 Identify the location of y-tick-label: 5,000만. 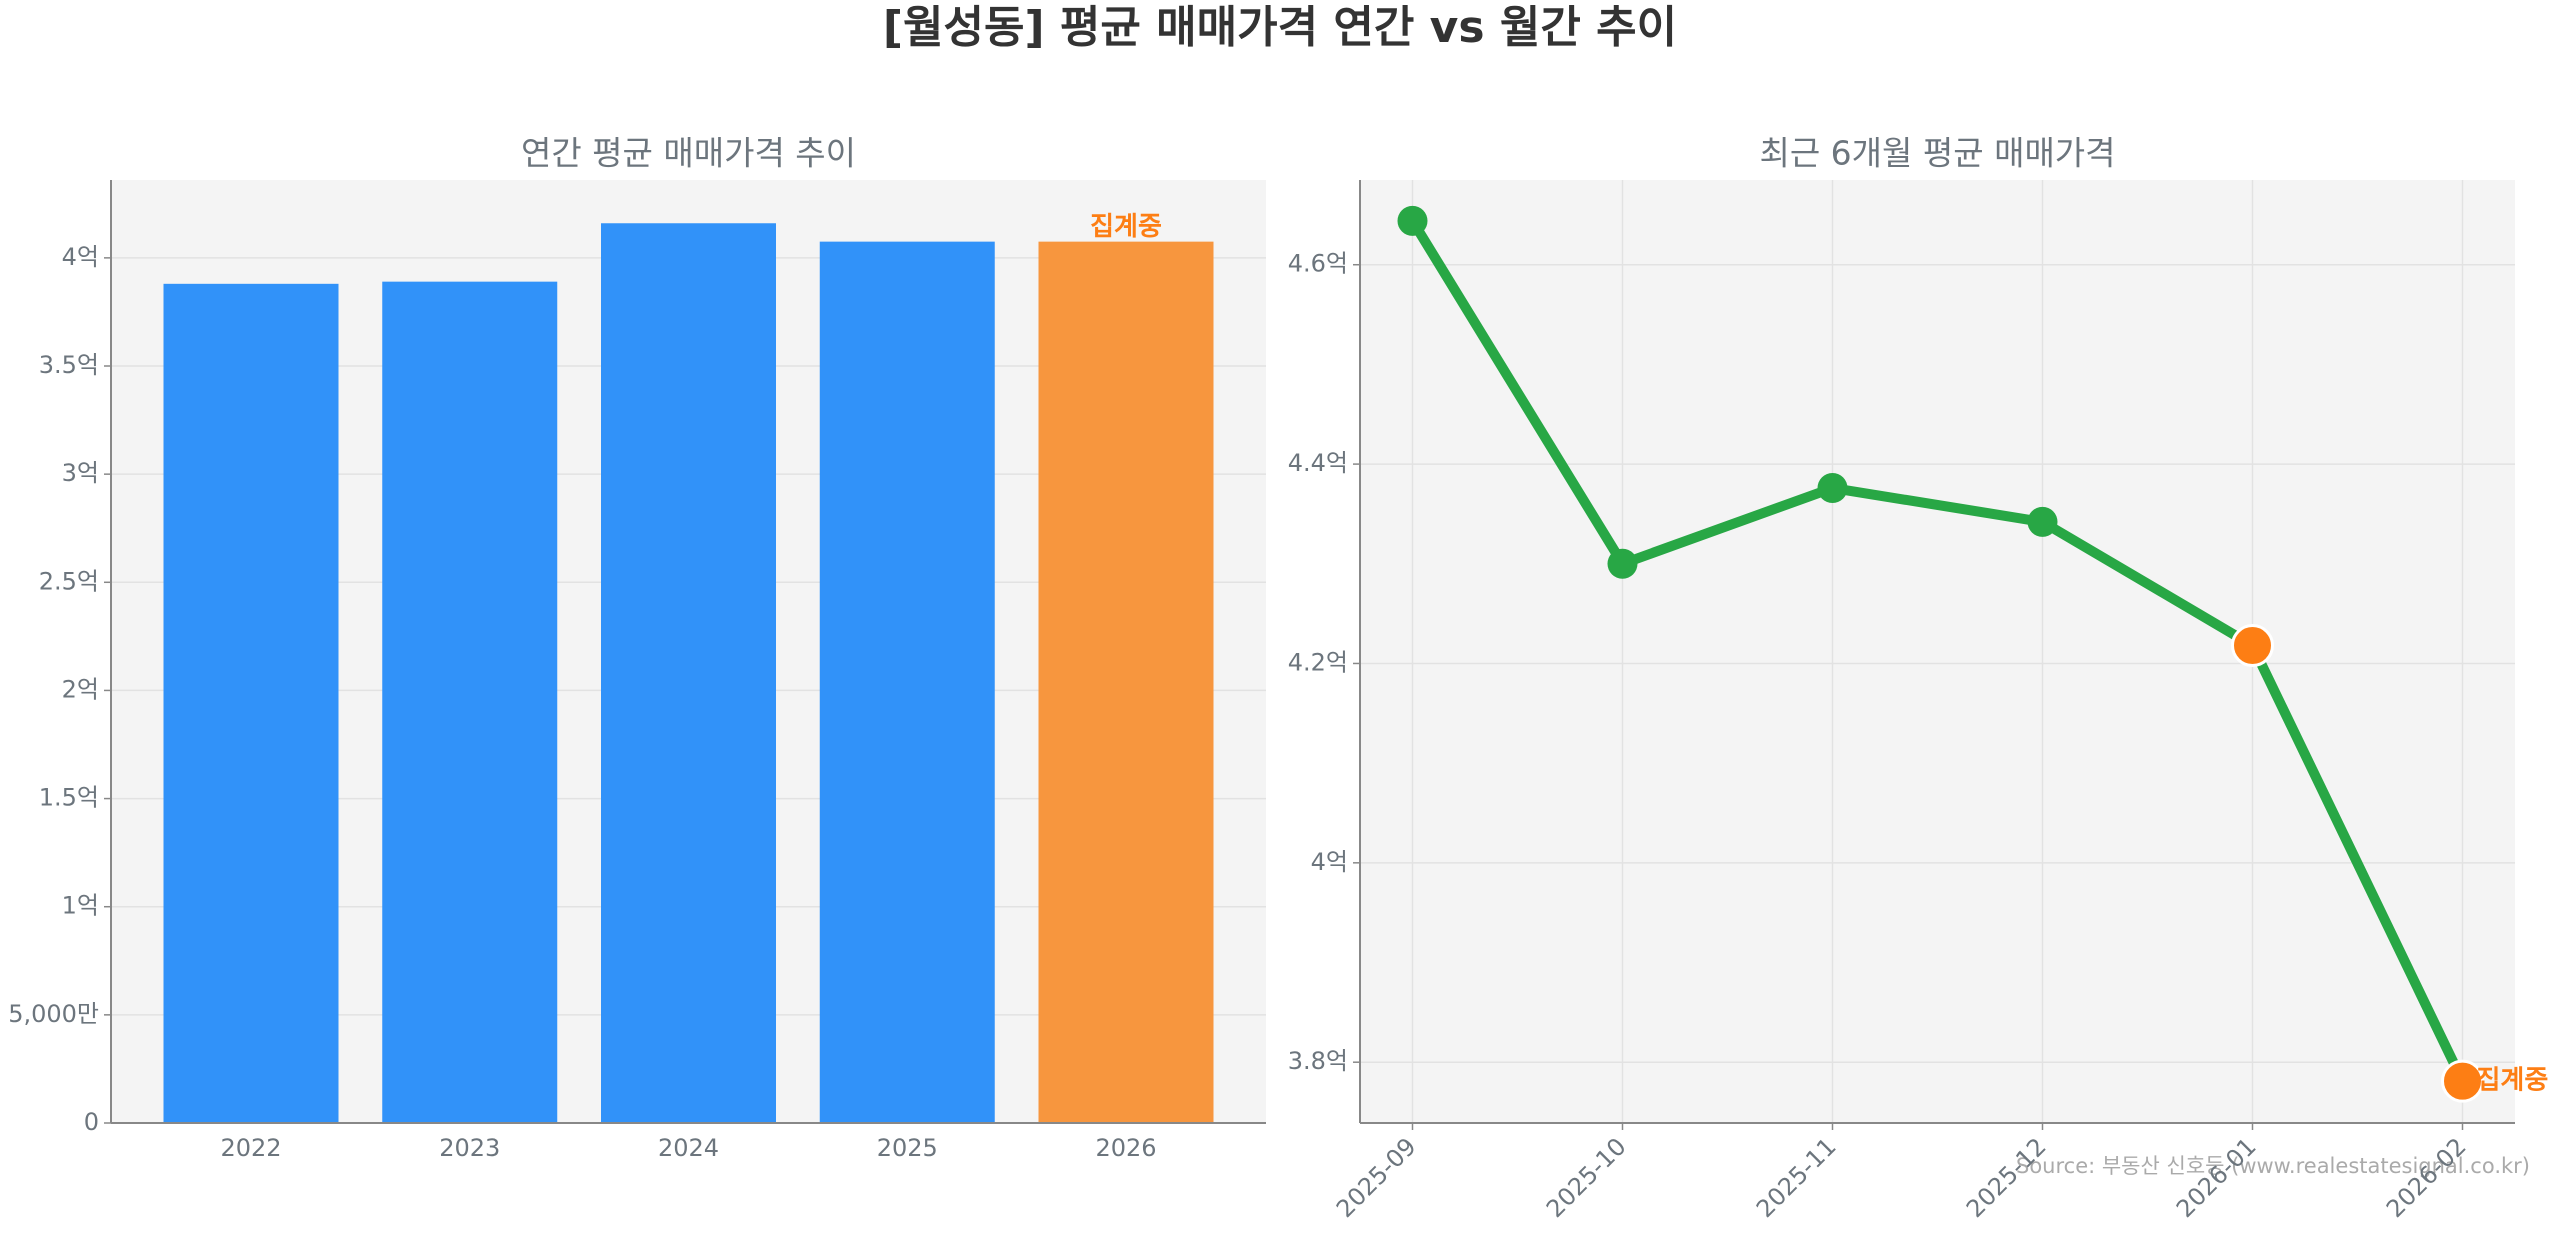
(53, 1014).